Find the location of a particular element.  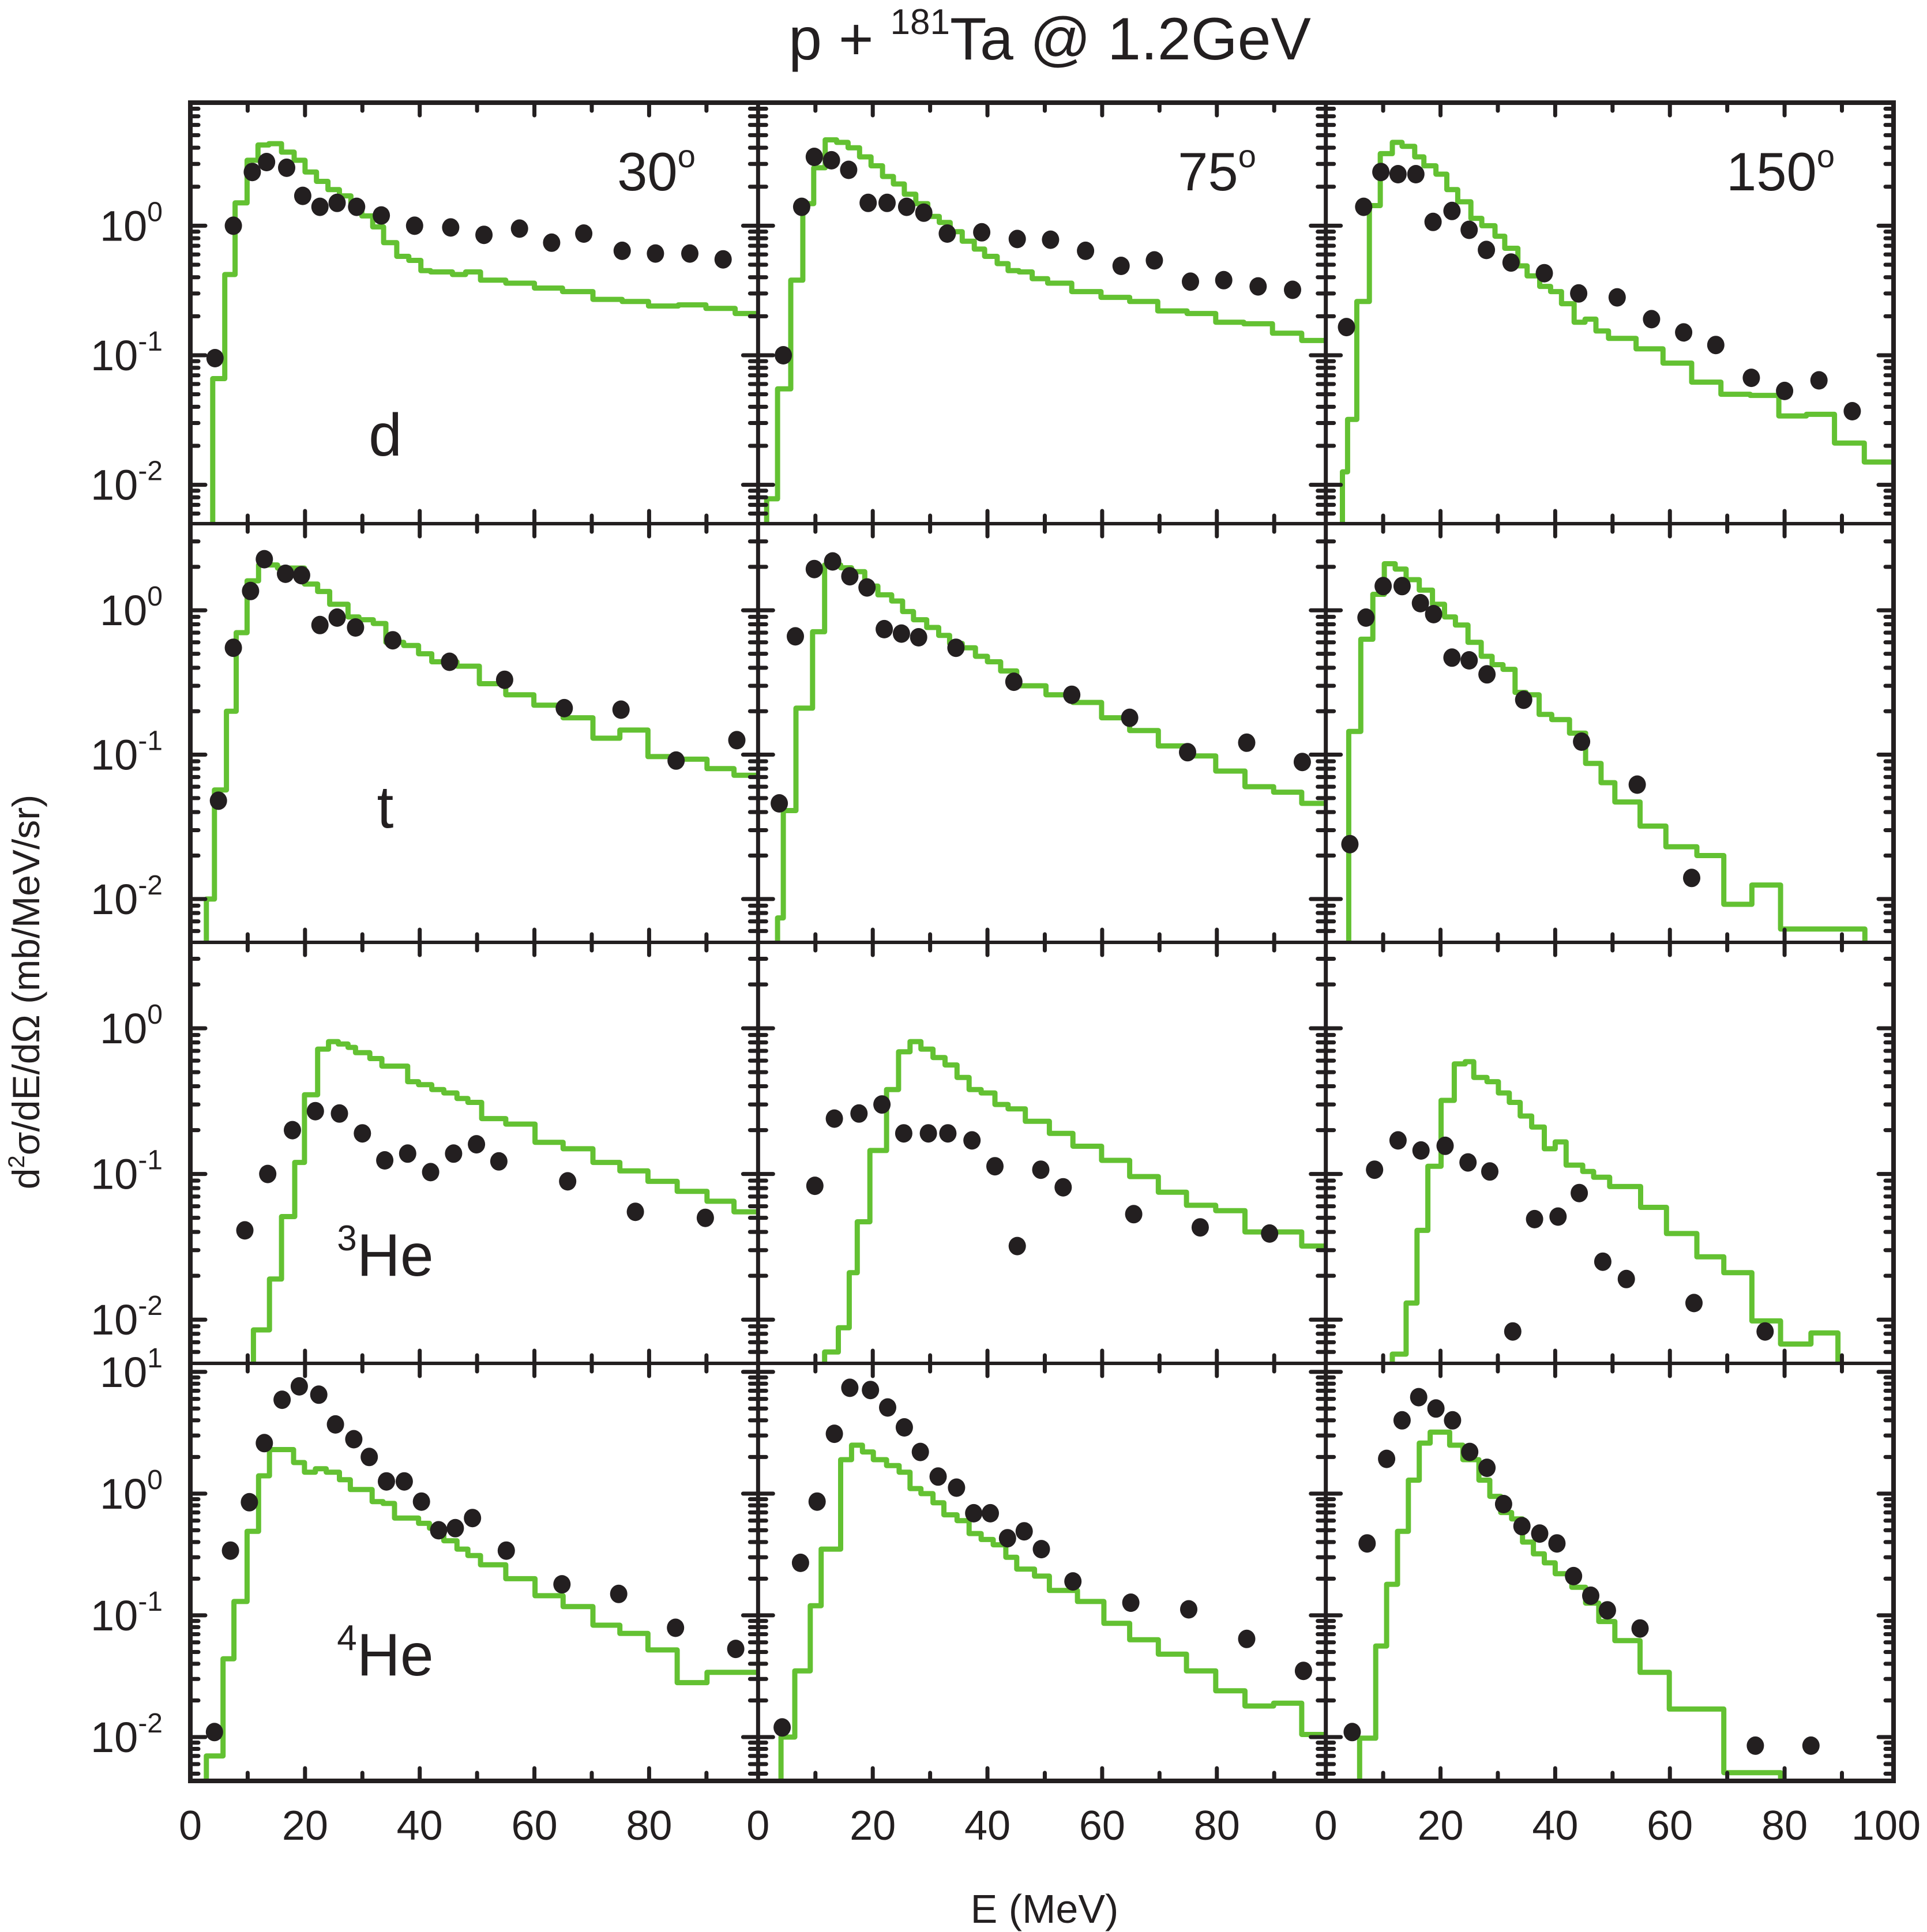

x-tick-label: 20 is located at coordinates (873, 1826).